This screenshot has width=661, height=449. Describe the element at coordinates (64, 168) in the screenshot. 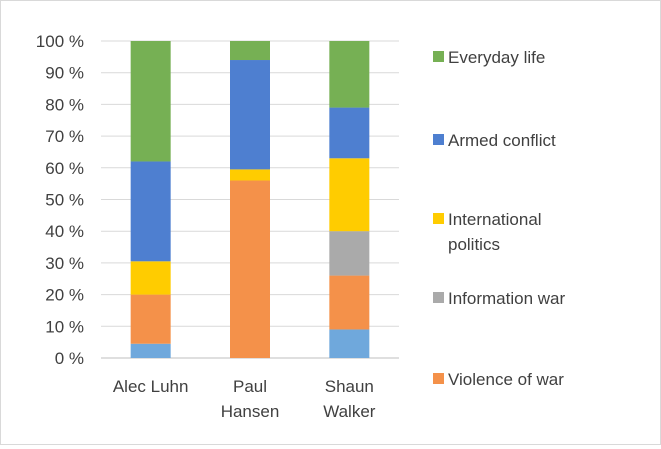

I see `y-tick-label: 60 %` at that location.